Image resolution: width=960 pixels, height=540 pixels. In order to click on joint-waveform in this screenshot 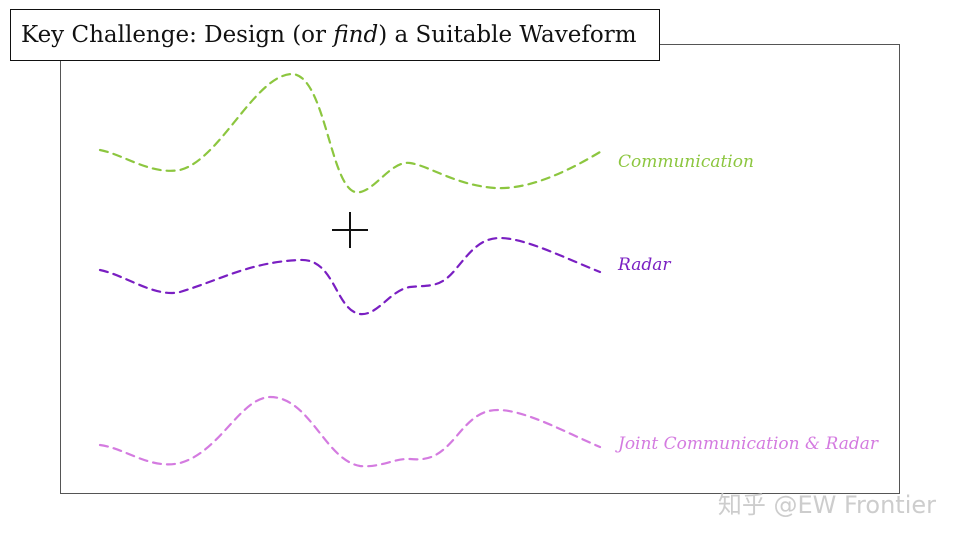, I will do `click(350, 431)`.